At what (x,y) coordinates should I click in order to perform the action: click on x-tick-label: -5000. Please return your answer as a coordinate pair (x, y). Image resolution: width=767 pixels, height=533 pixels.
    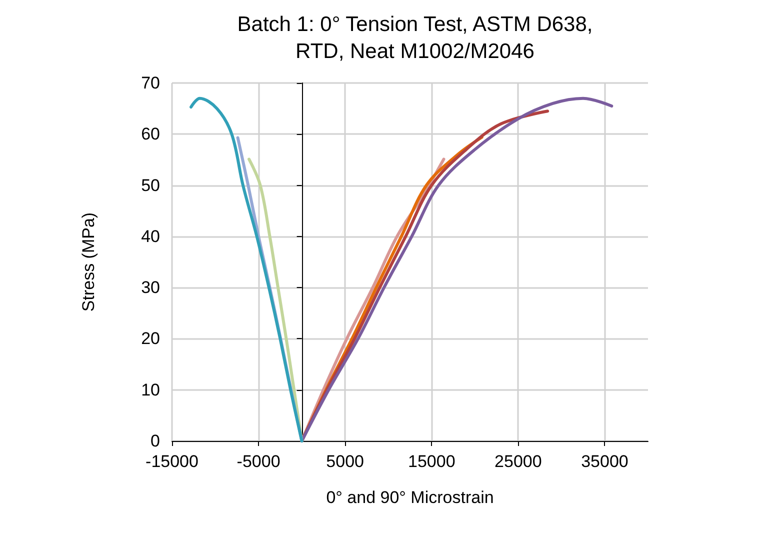
    Looking at the image, I should click on (258, 461).